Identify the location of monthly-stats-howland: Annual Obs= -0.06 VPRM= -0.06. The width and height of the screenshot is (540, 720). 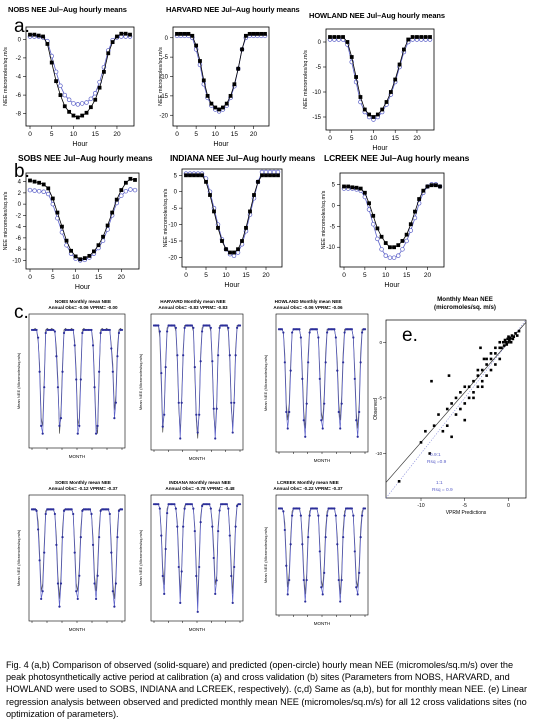
(308, 307).